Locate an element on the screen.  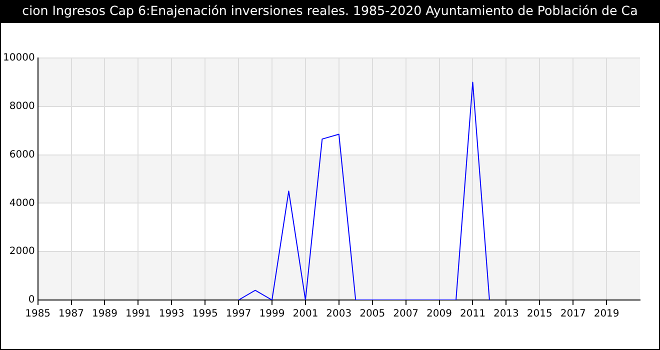
x-tick-label: 2003 is located at coordinates (339, 314).